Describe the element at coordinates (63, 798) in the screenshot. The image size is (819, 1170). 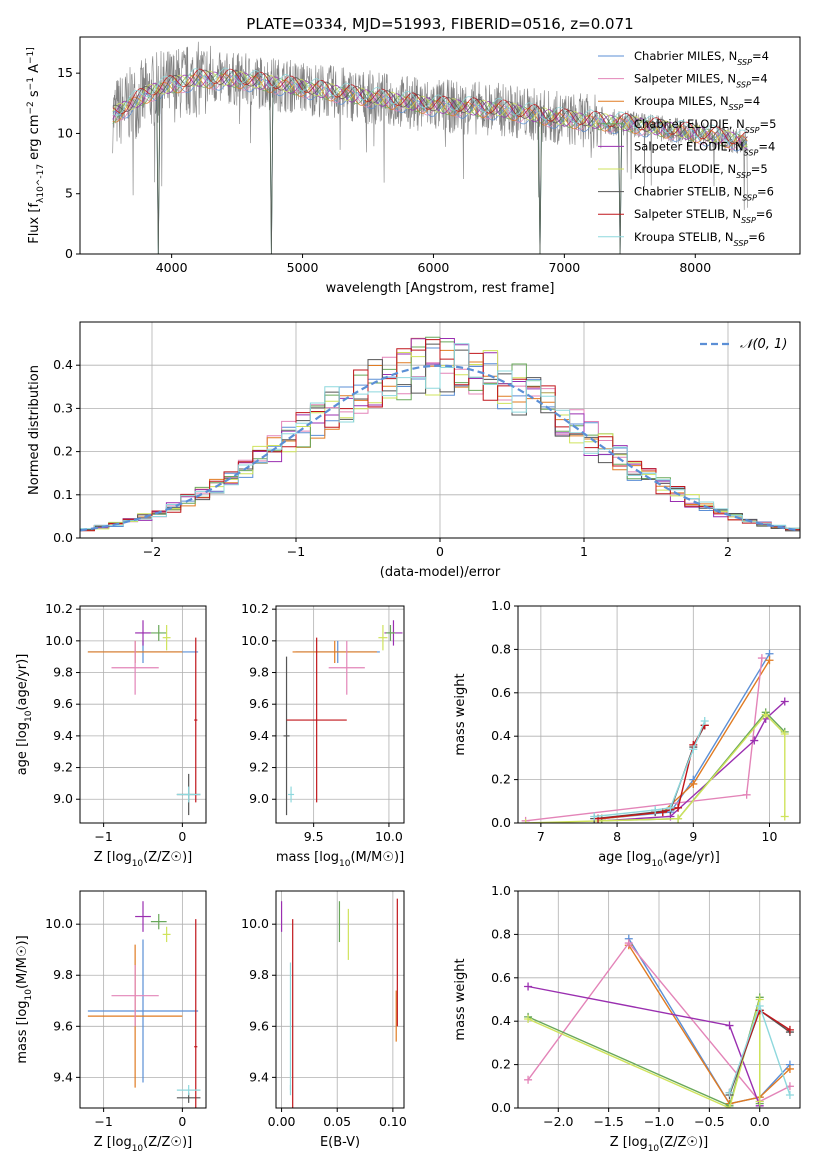
I see `y-tick-label: 9.0` at that location.